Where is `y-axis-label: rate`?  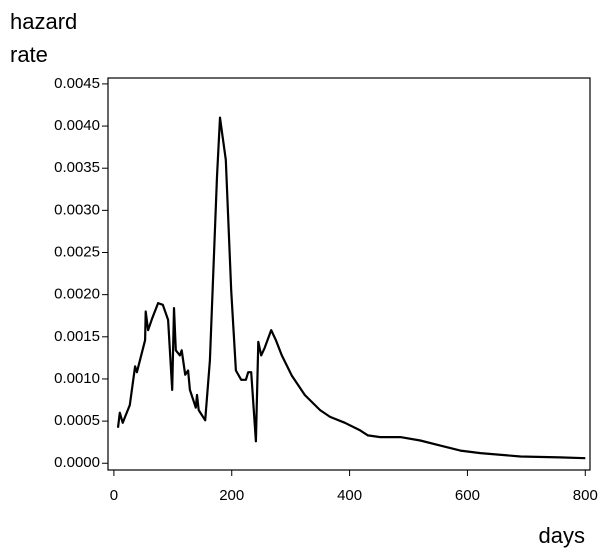 y-axis-label: rate is located at coordinates (29, 54).